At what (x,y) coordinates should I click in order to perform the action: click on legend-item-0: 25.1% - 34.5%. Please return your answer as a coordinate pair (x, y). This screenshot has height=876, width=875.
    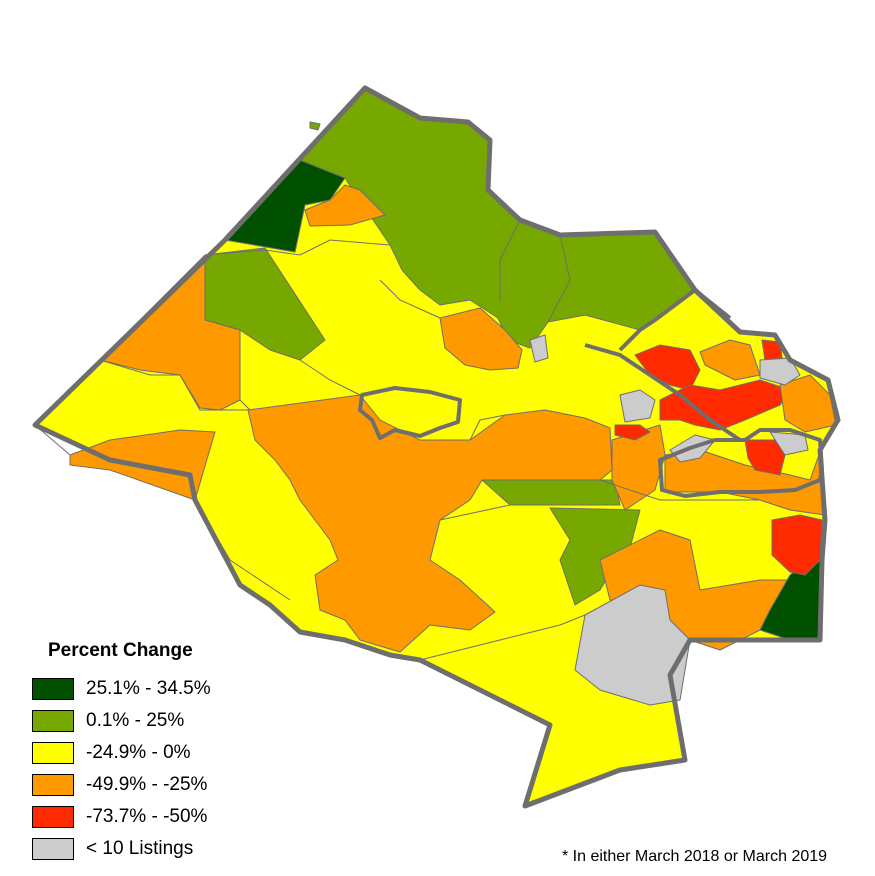
    Looking at the image, I should click on (162, 689).